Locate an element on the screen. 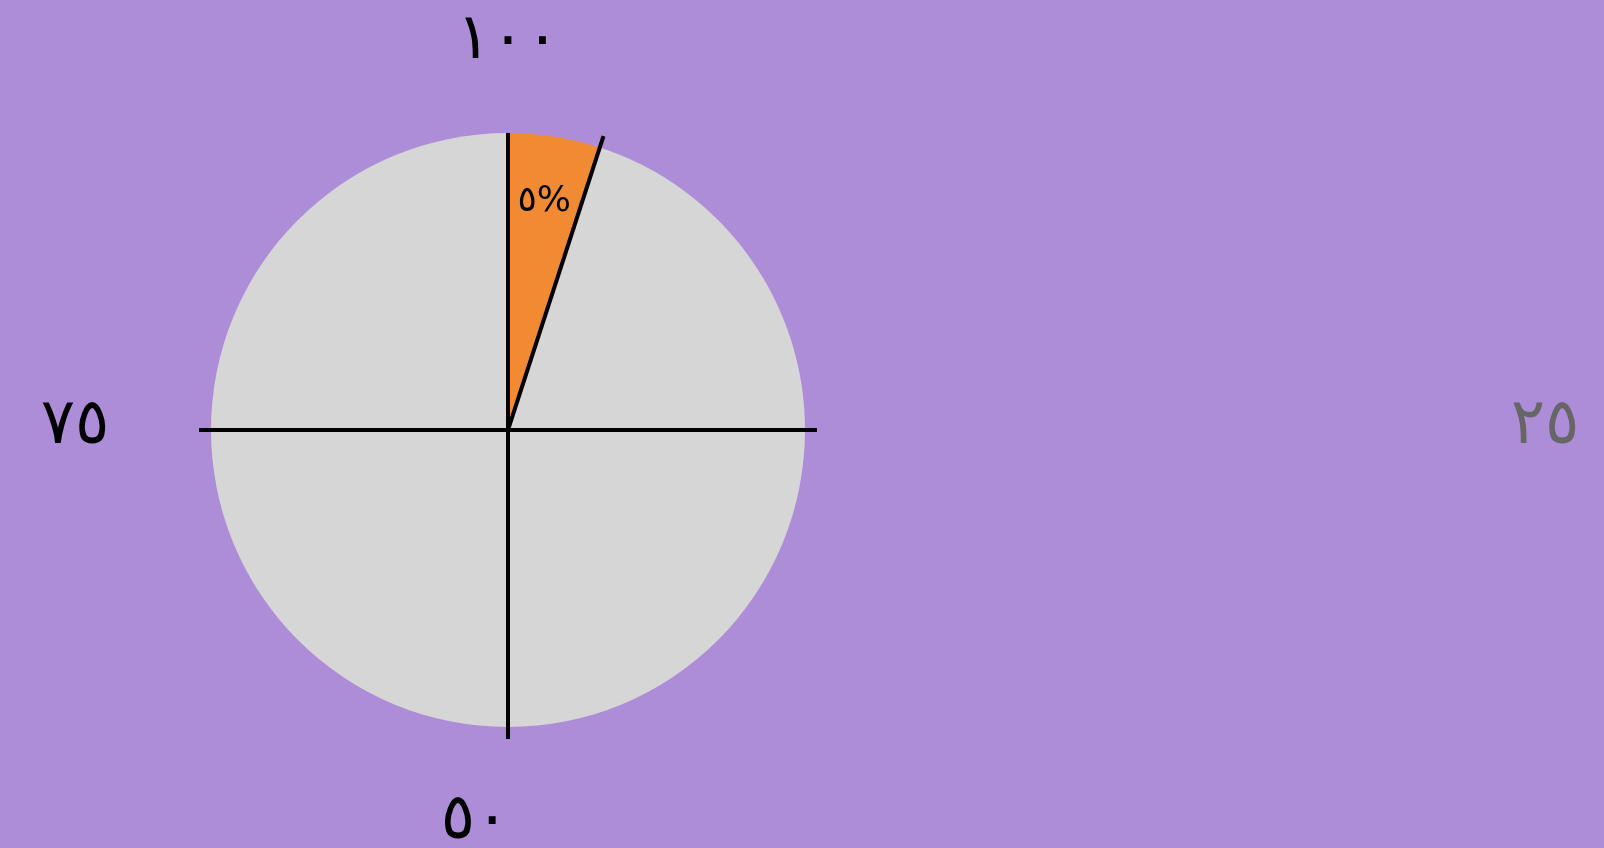  text: ١٠٠ is located at coordinates (508, 36).